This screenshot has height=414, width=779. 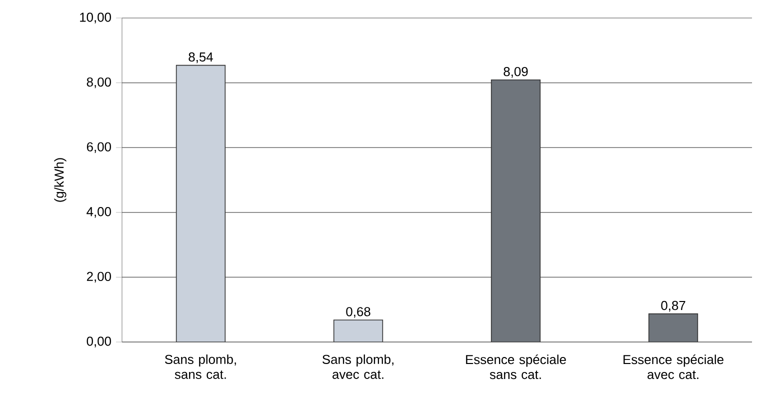 I want to click on y-tick-label: 4,00, so click(x=99, y=212).